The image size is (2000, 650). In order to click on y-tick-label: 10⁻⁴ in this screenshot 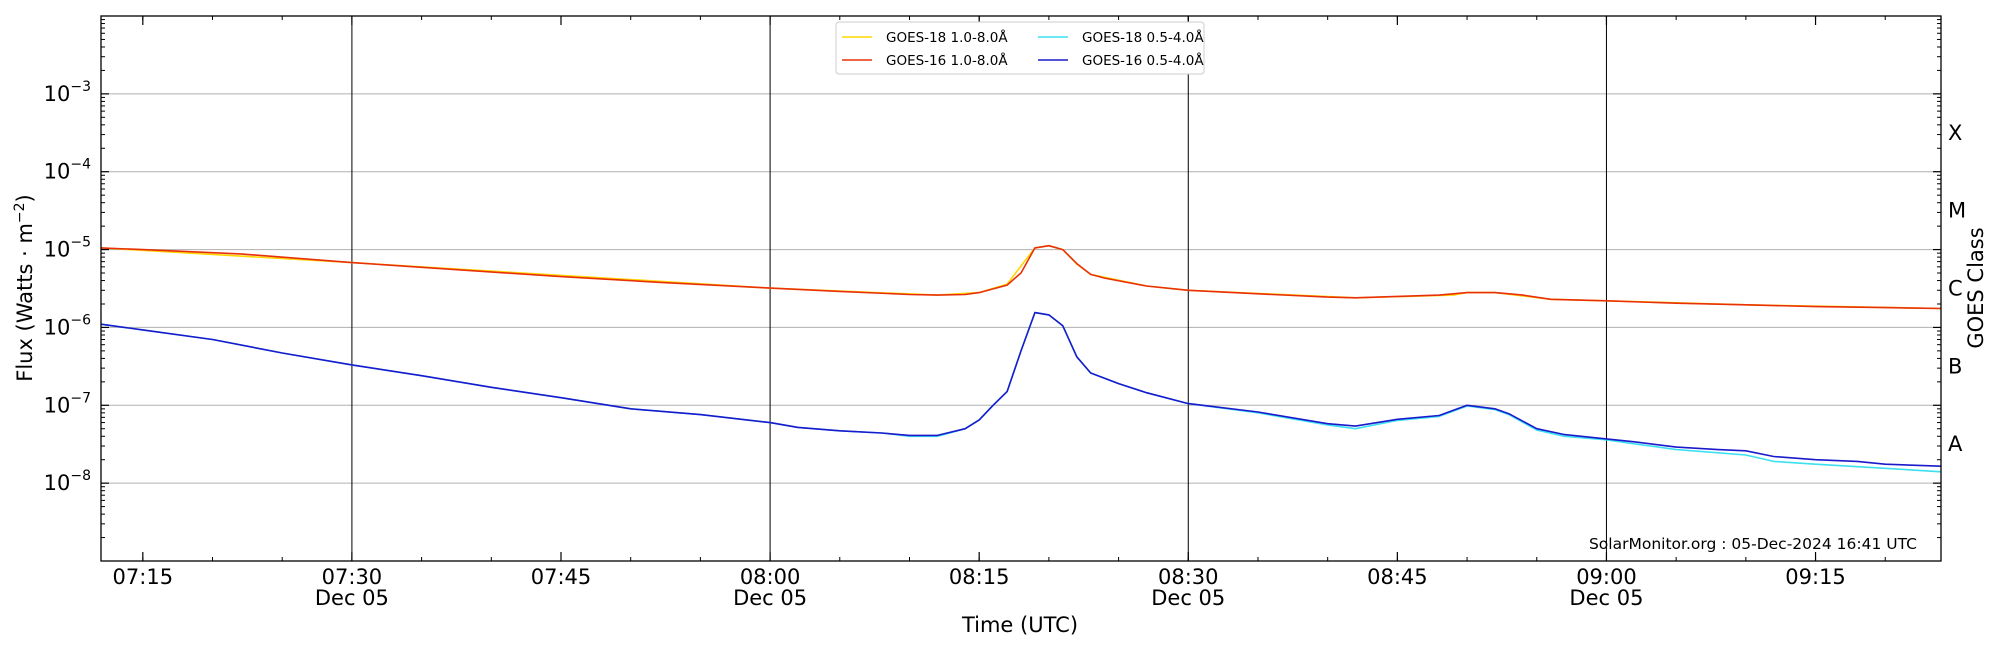, I will do `click(67, 170)`.